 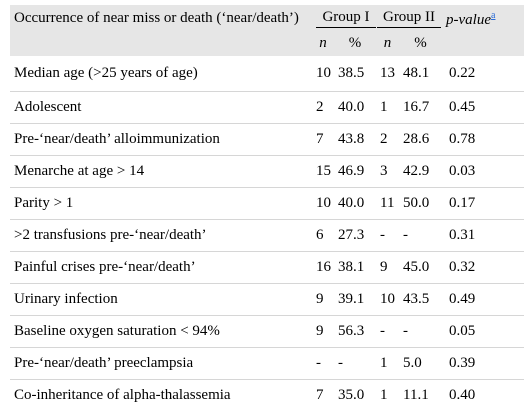 I want to click on pct-group-2-cell: 43.5, so click(x=420, y=300).